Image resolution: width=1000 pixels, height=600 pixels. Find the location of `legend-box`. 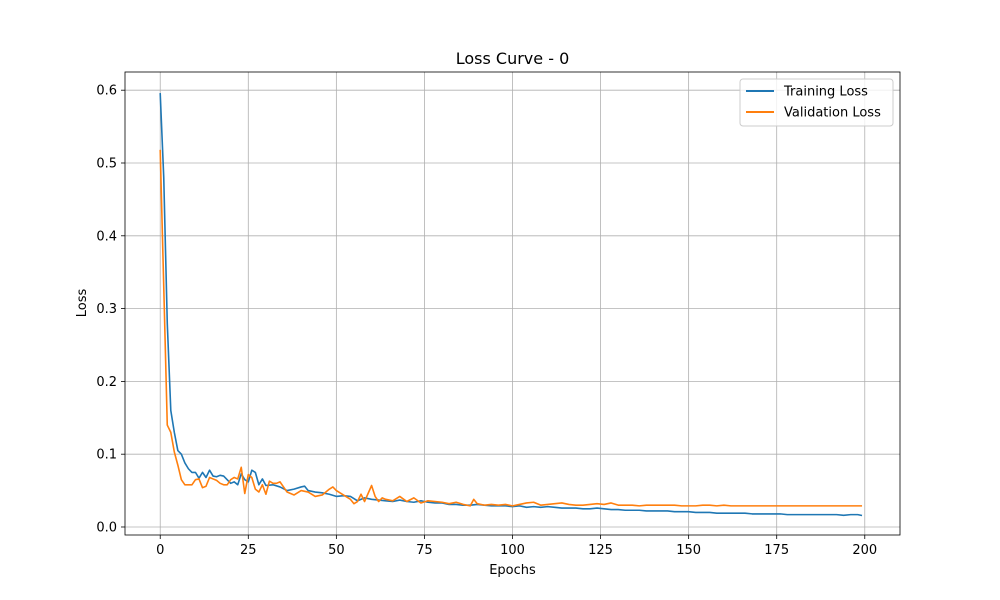

legend-box is located at coordinates (816, 102).